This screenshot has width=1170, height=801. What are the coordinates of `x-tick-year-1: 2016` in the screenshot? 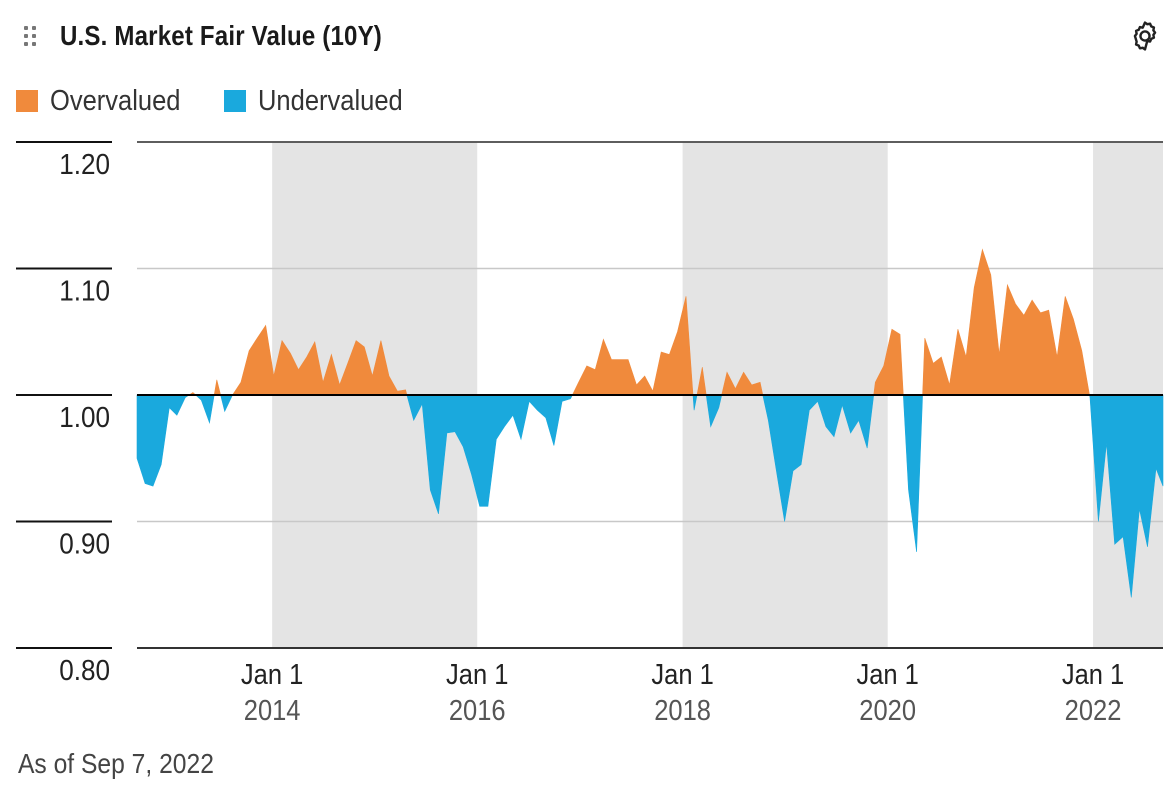 It's located at (477, 709).